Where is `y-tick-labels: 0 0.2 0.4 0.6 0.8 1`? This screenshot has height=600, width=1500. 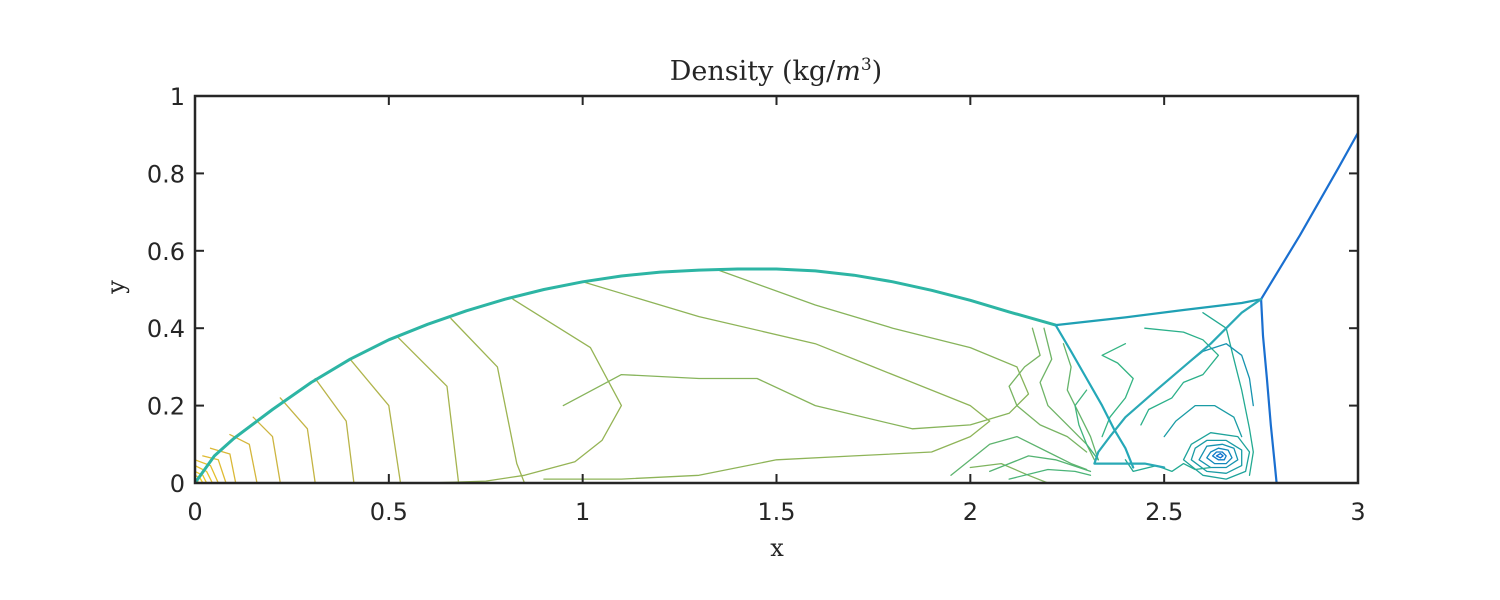
y-tick-labels: 0 0.2 0.4 0.6 0.8 1 is located at coordinates (166, 290).